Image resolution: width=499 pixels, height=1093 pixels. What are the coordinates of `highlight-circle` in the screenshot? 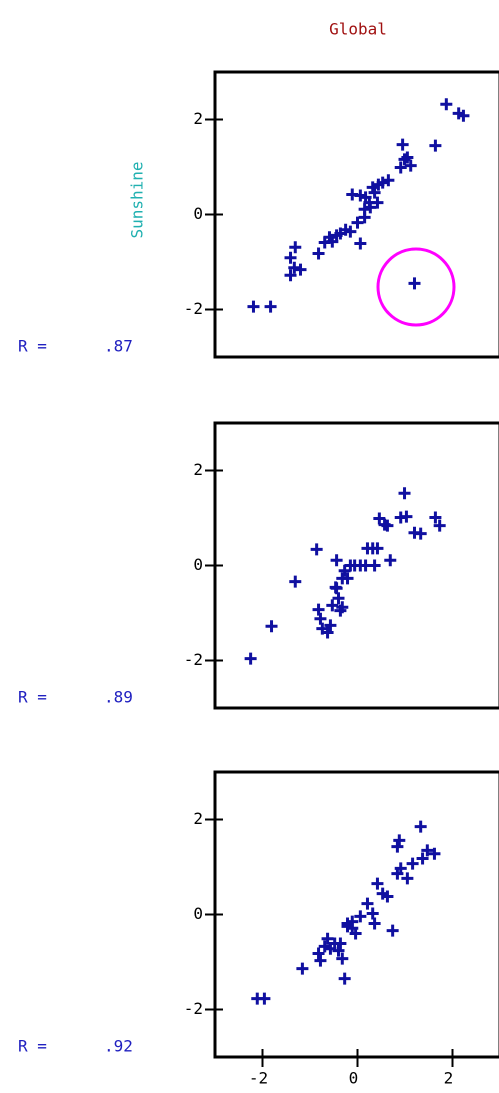 It's located at (416, 287).